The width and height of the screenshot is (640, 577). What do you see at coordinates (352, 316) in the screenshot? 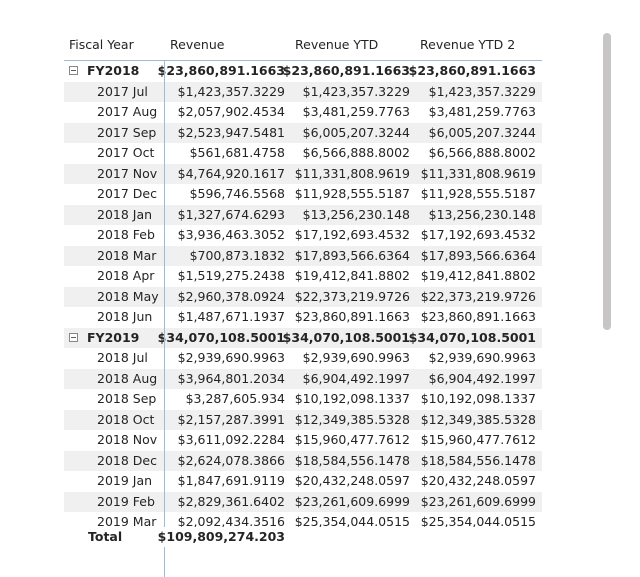
I see `revenue-ytd-cell: $23,860,891.1663` at bounding box center [352, 316].